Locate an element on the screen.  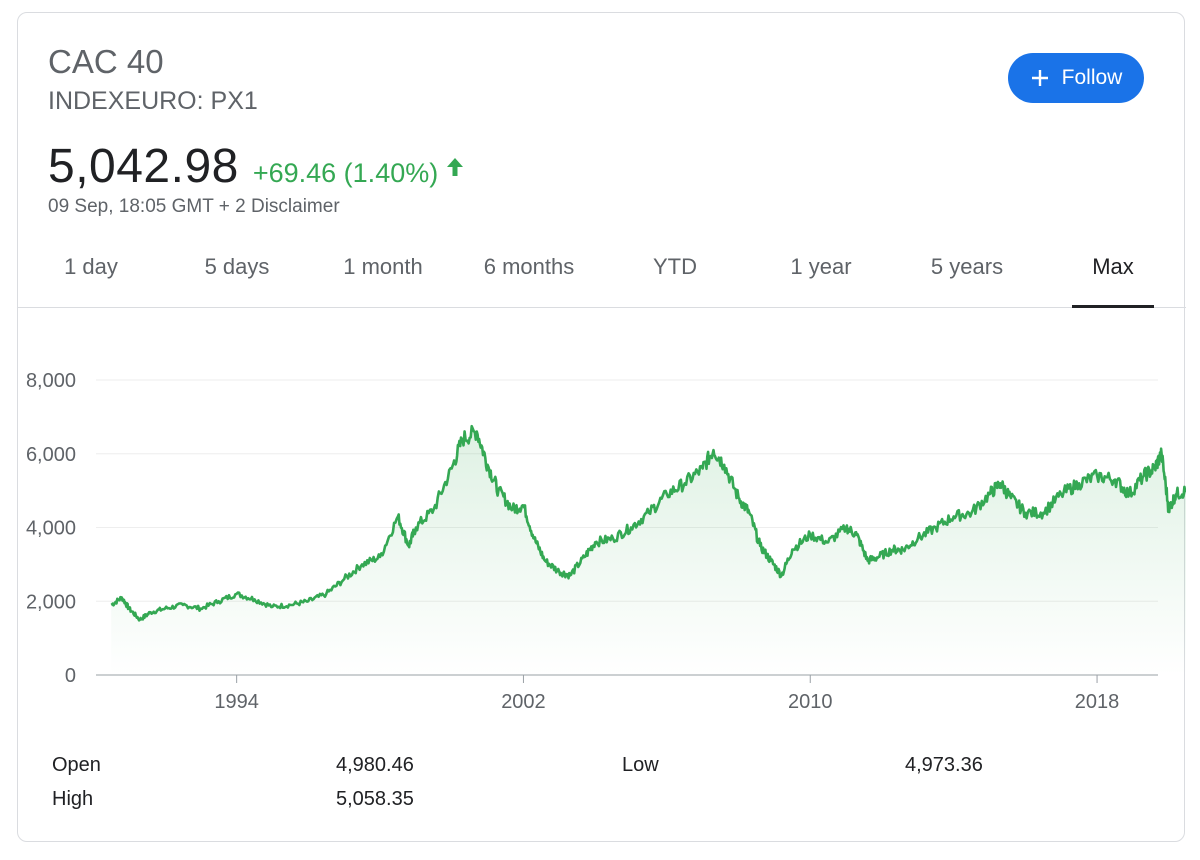
stat-low-label: Low is located at coordinates (640, 765).